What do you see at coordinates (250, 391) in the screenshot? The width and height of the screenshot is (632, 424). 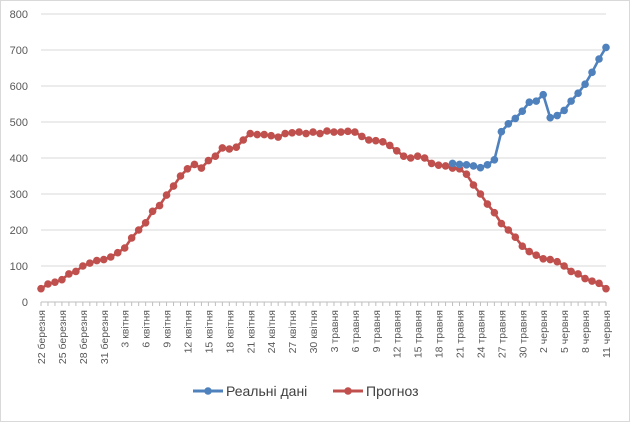 I see `legend-item-real: Реальні дані` at bounding box center [250, 391].